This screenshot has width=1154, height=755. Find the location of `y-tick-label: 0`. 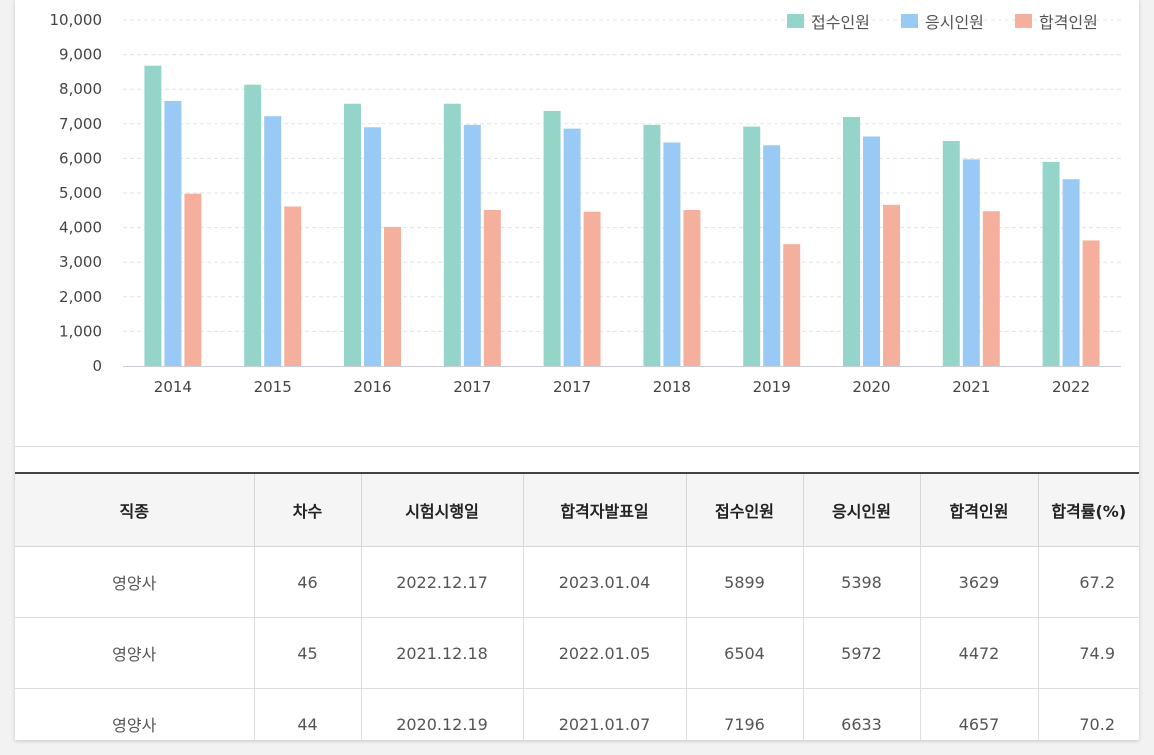

y-tick-label: 0 is located at coordinates (97, 366).